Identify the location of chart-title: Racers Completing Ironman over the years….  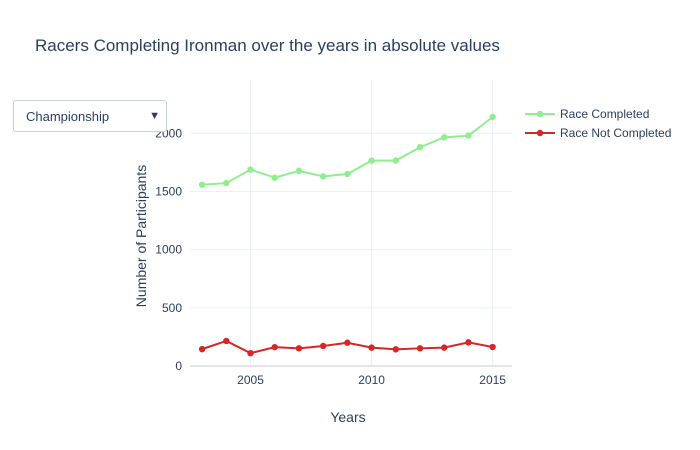
(267, 45).